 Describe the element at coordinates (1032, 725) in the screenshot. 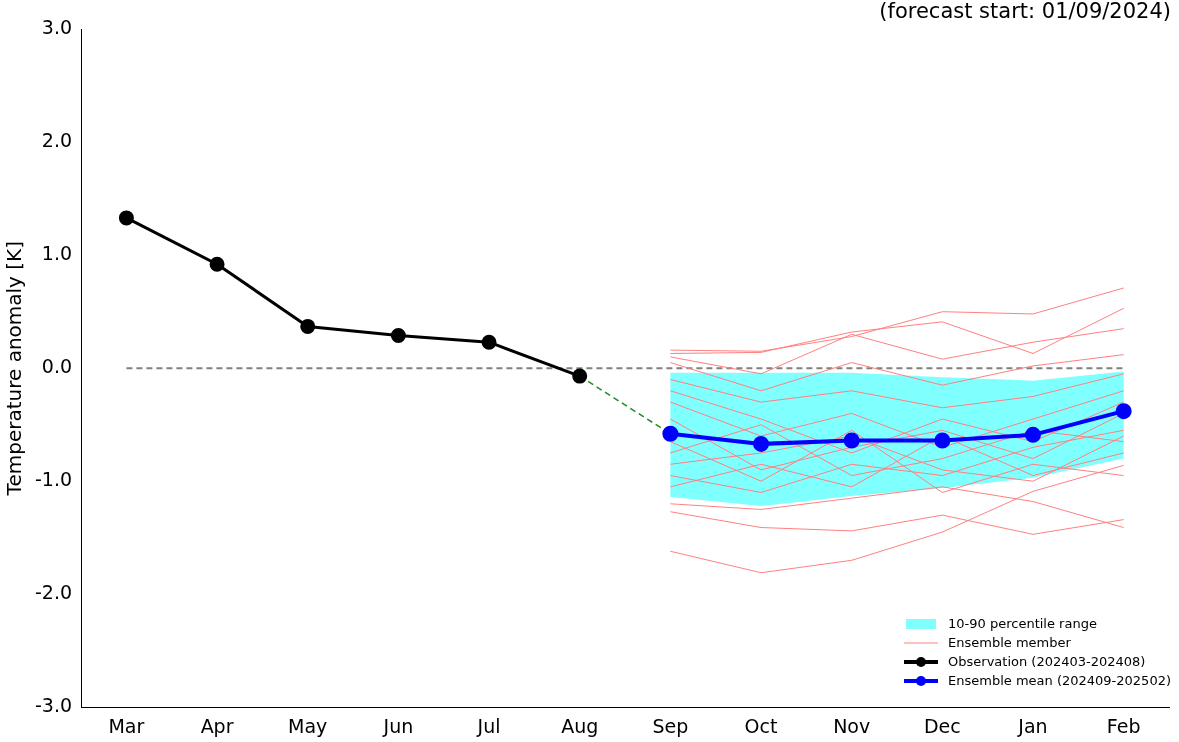

I see `x-tick-label: Jan` at that location.